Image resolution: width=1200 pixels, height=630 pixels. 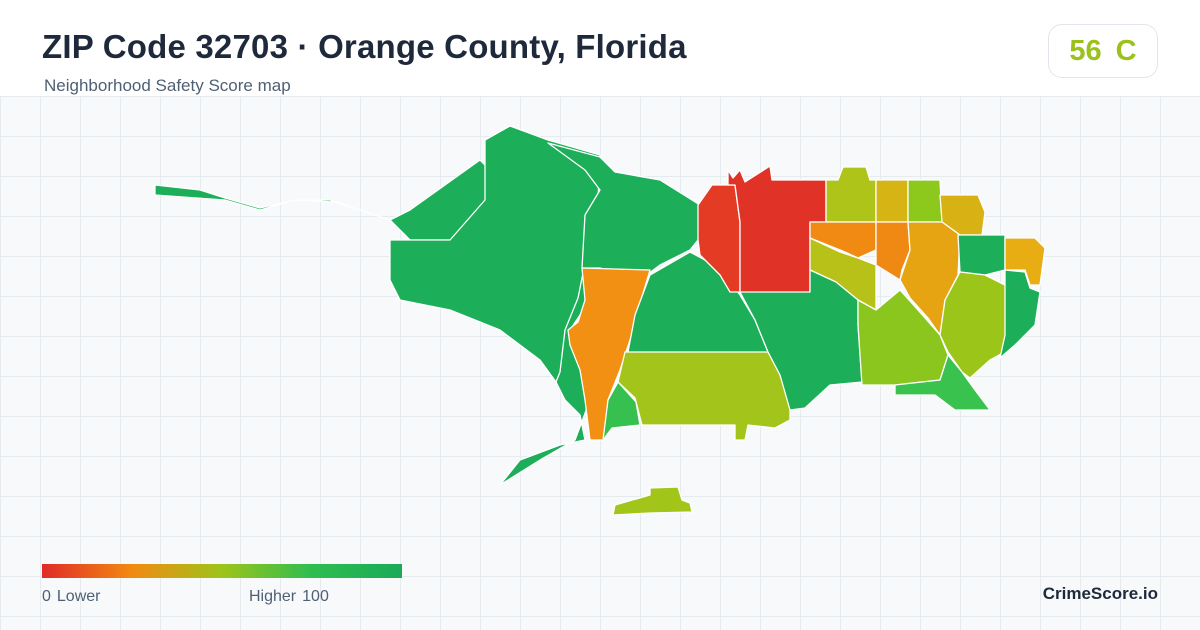 I want to click on map-region-southeast-bright, so click(x=942, y=382).